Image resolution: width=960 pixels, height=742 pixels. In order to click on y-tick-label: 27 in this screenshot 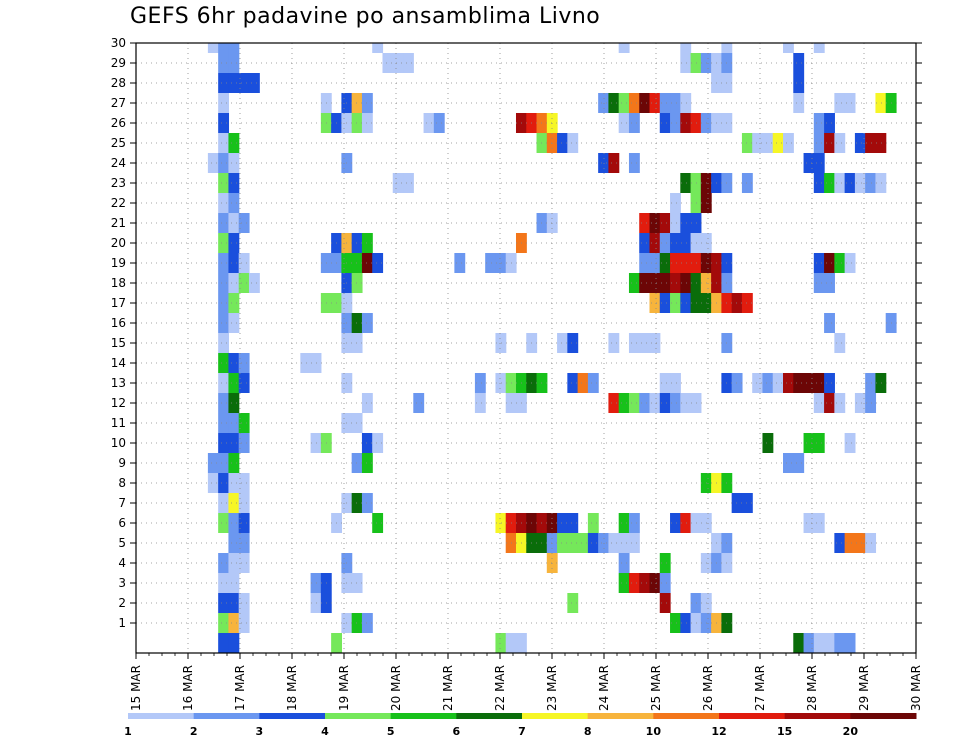, I will do `click(118, 103)`.